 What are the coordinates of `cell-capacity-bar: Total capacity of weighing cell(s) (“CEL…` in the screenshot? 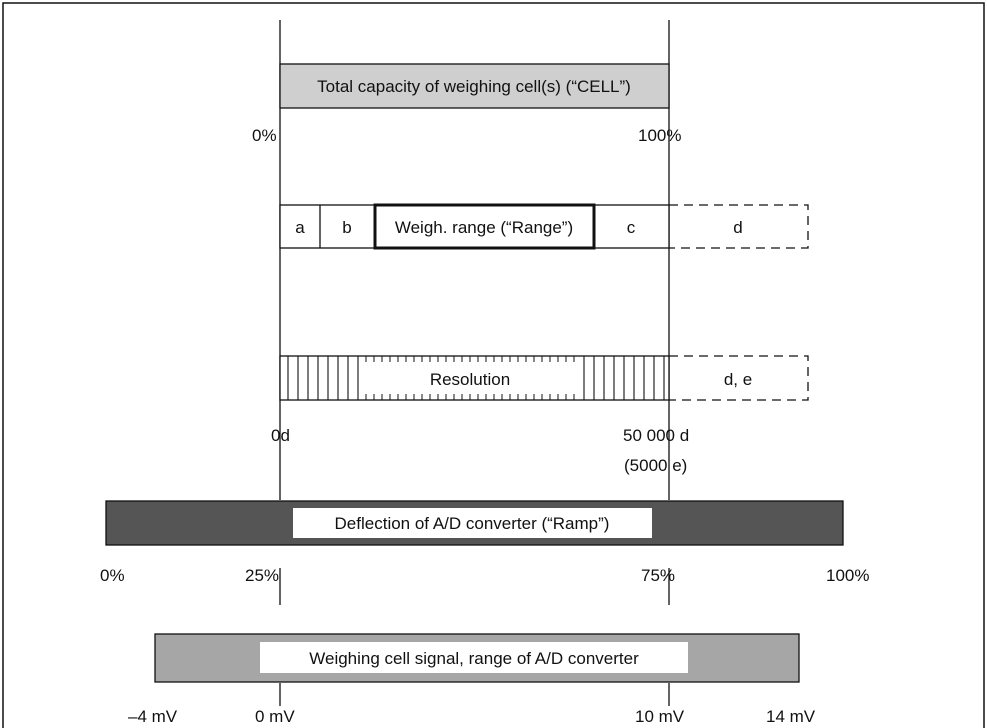 It's located at (466, 104).